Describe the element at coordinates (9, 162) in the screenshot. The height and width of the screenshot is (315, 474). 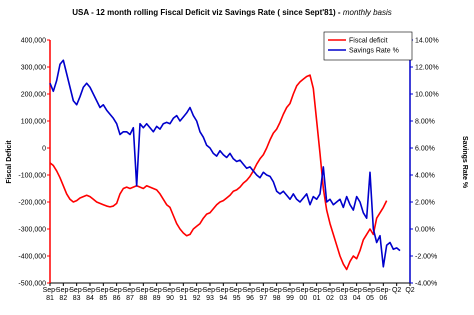
I see `y-axis-title: Fiscal Deficit` at that location.